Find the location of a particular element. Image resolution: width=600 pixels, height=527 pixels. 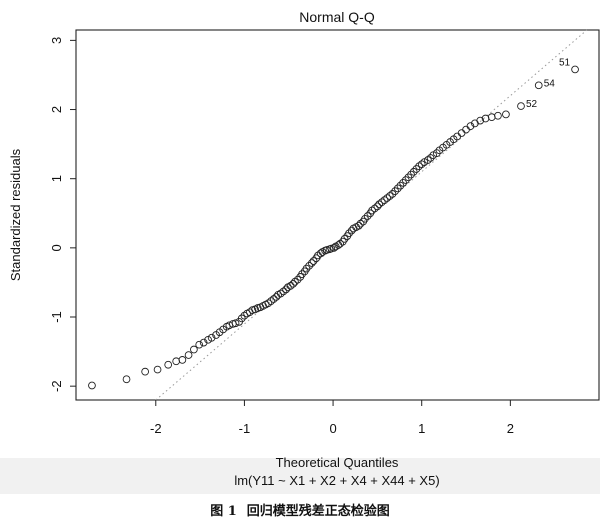

chart-title: Normal Q-Q is located at coordinates (337, 17).